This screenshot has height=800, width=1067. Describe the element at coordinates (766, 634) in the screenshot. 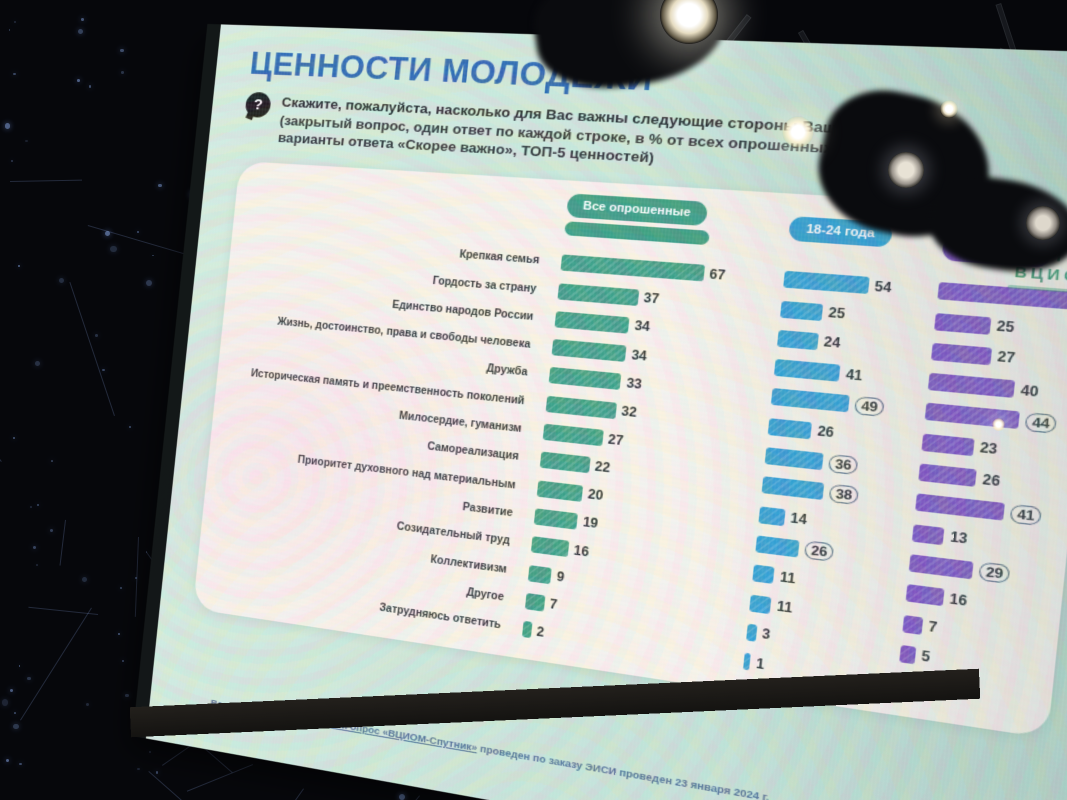

I see `value-label: 3` at that location.